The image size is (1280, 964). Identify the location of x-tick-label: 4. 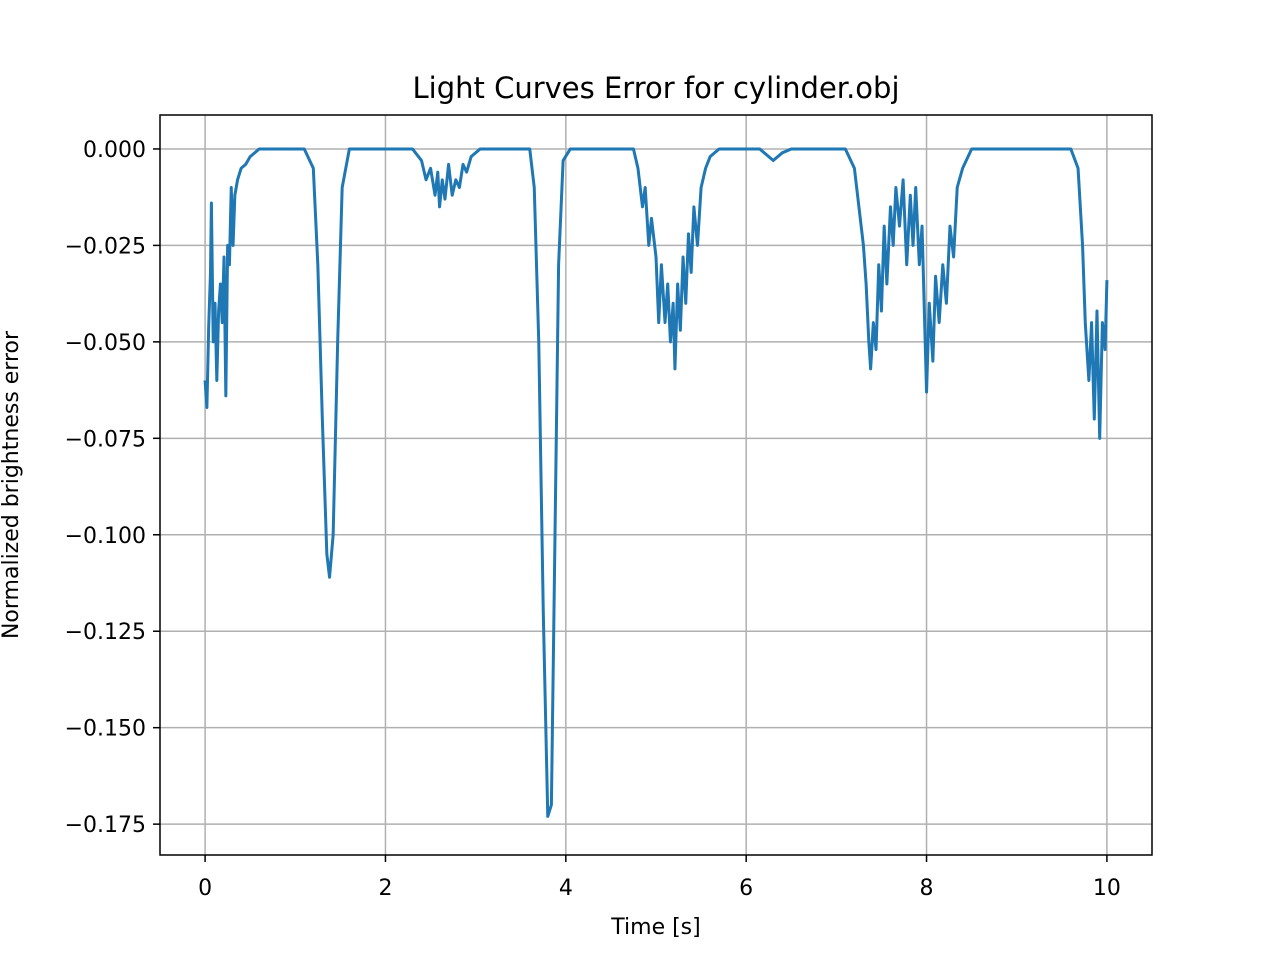
(566, 888).